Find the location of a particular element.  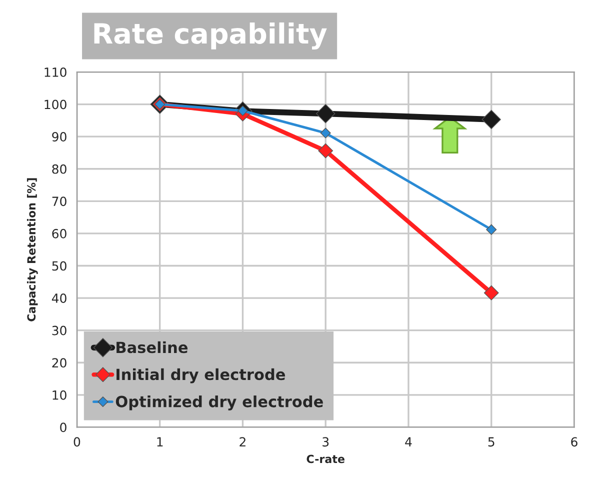

y-tick-label: 40 is located at coordinates (59, 298).